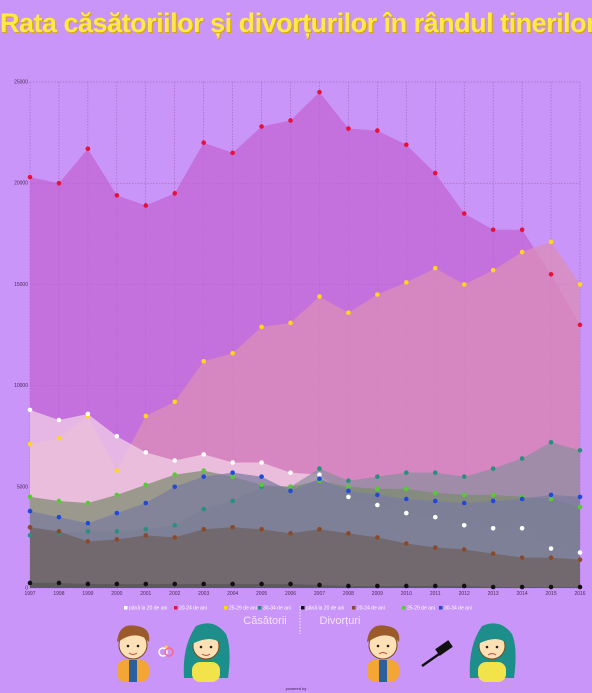  Describe the element at coordinates (174, 594) in the screenshot. I see `x-tick-label: 2002` at that location.